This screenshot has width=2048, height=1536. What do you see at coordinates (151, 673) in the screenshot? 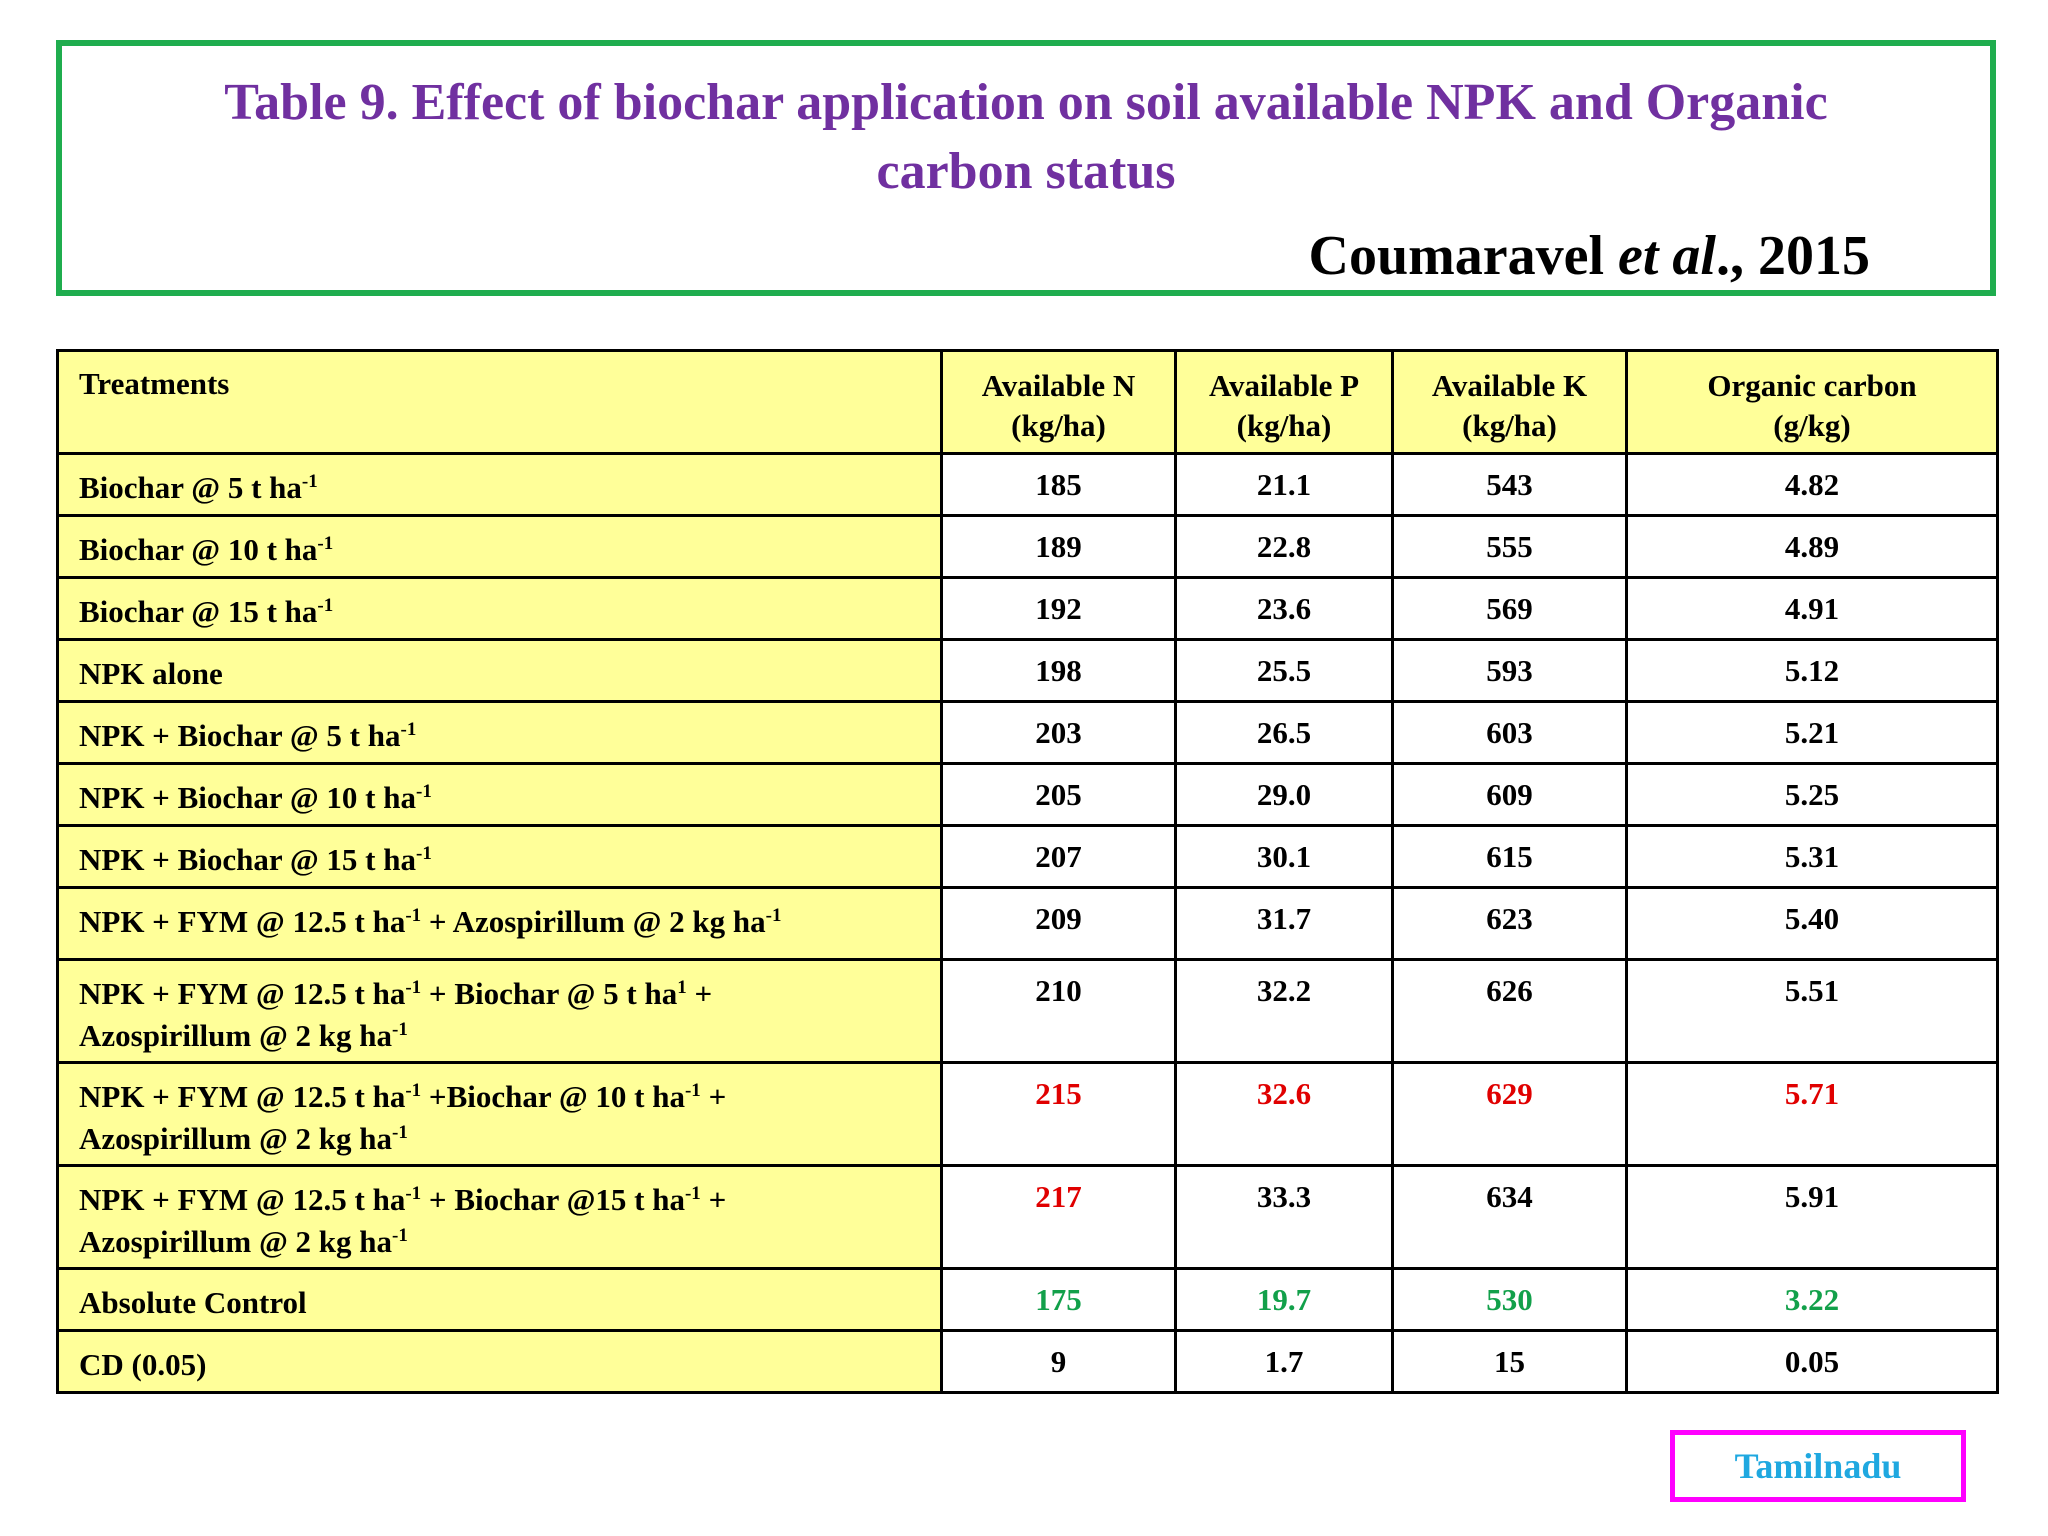
I see `treatment-text: NPK alone` at bounding box center [151, 673].